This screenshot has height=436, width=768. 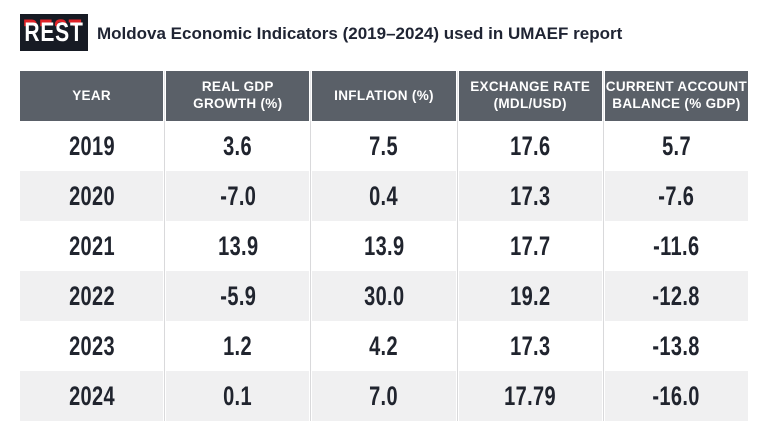 I want to click on table-row-2020: 2020 -7.0 0.4 17.3 -7.6, so click(x=384, y=196).